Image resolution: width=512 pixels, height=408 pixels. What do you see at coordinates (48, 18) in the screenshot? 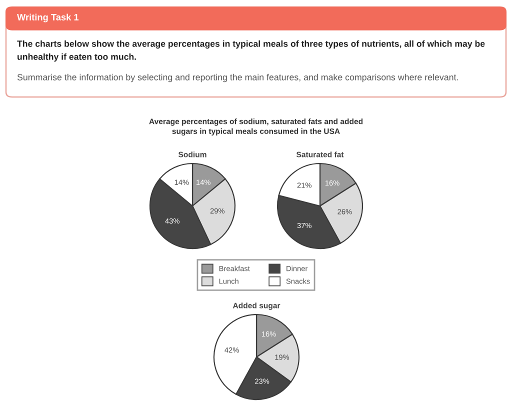
I see `text: Writing Task 1` at bounding box center [48, 18].